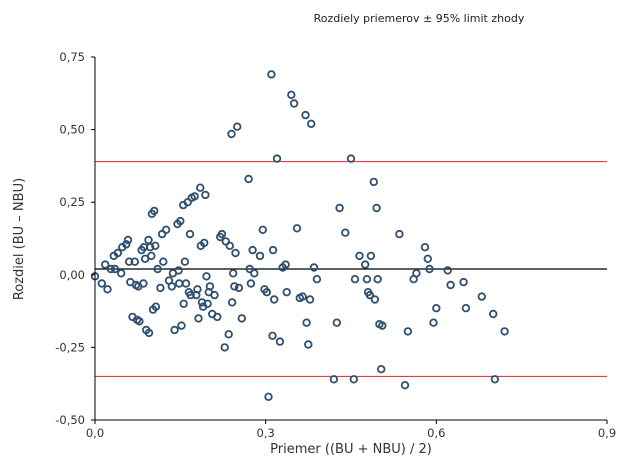 This screenshot has height=462, width=621. I want to click on x-tick-label: 0,3, so click(266, 433).